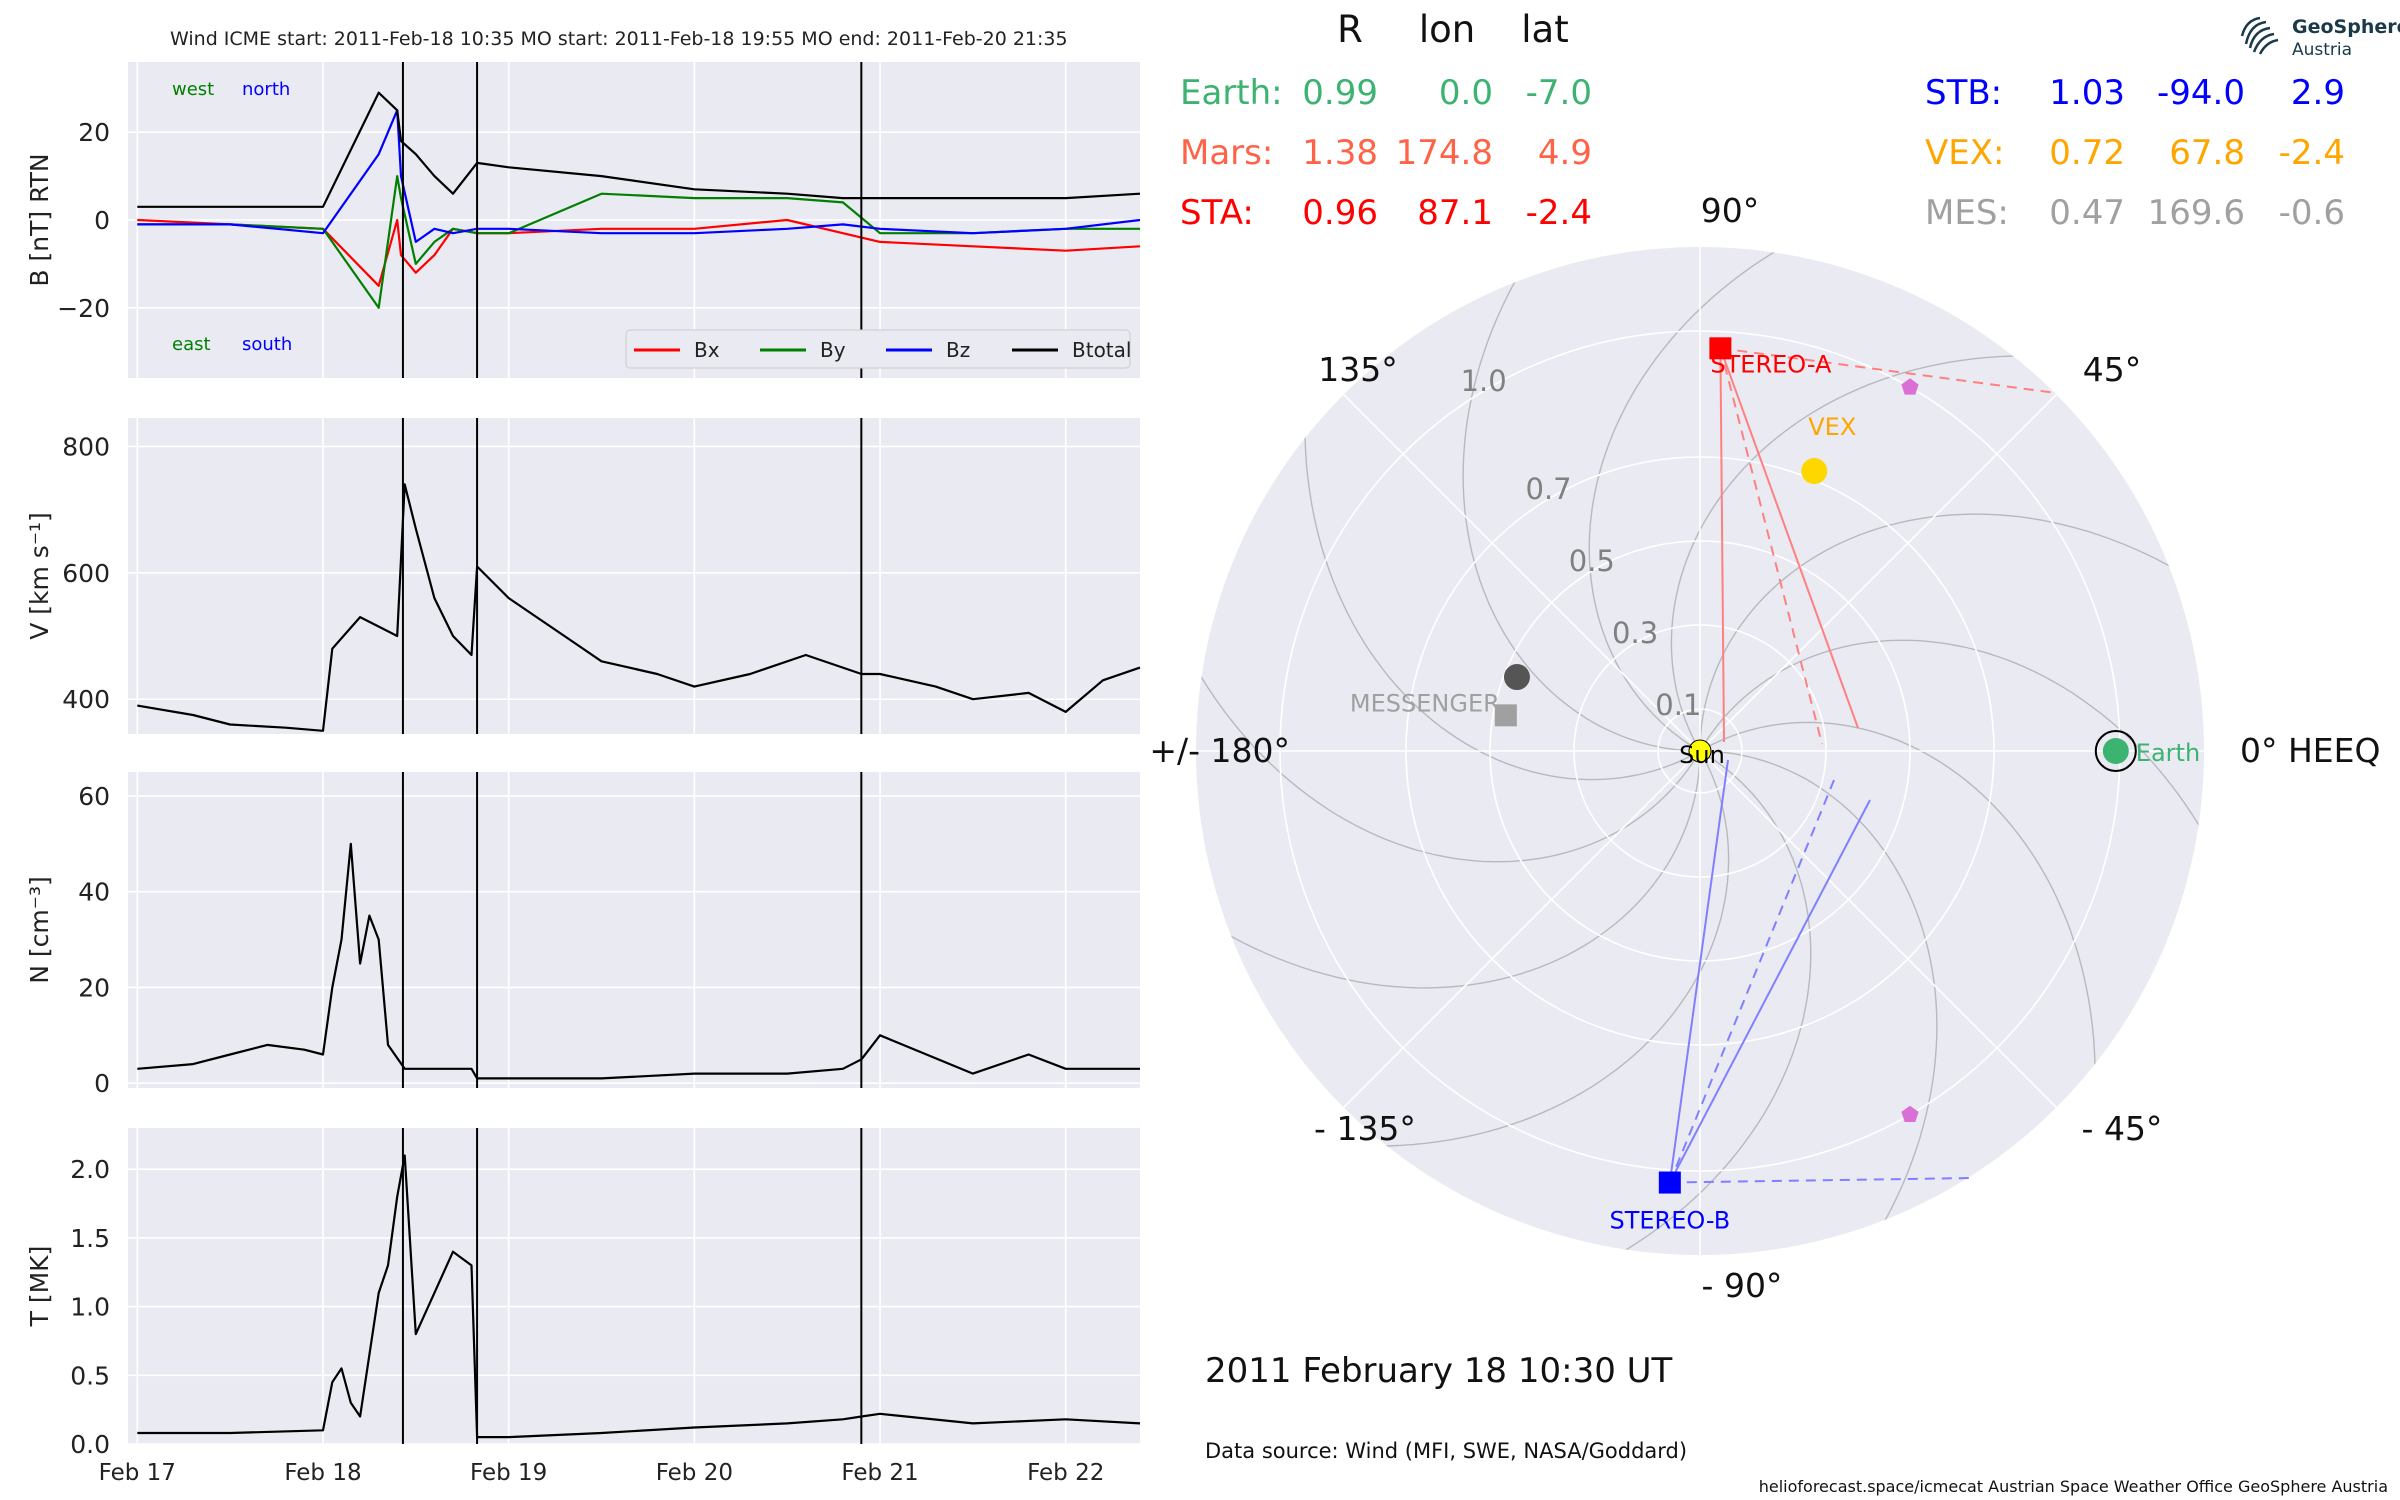  Describe the element at coordinates (90, 1169) in the screenshot. I see `y-tick-label: 2.0` at that location.